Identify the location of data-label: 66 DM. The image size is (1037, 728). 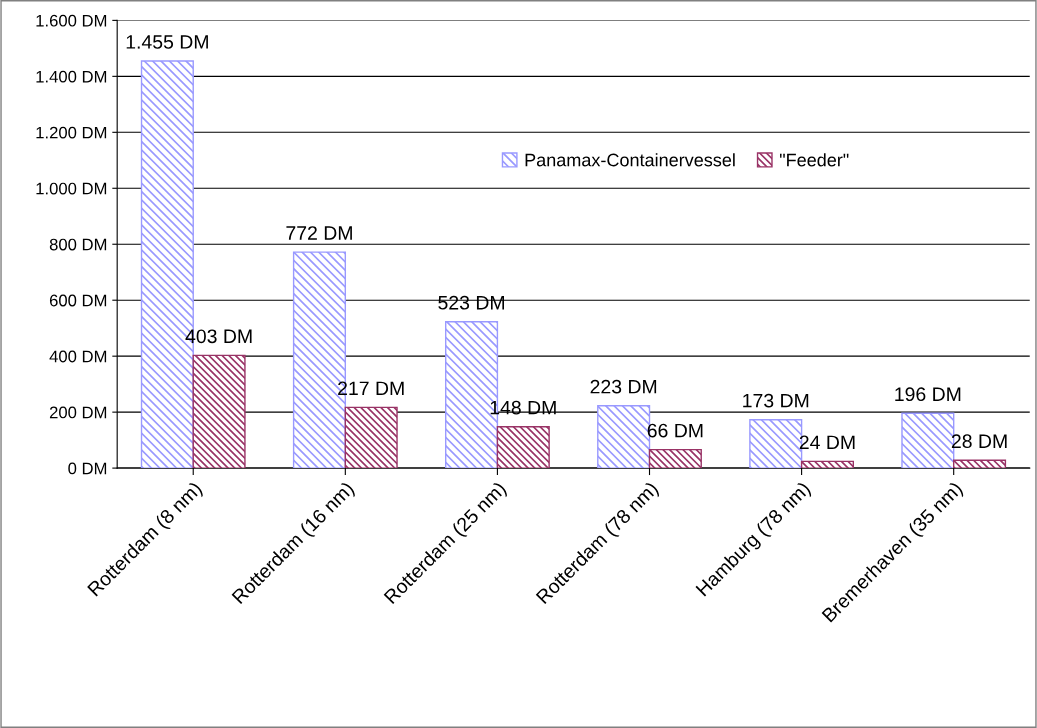
(675, 430).